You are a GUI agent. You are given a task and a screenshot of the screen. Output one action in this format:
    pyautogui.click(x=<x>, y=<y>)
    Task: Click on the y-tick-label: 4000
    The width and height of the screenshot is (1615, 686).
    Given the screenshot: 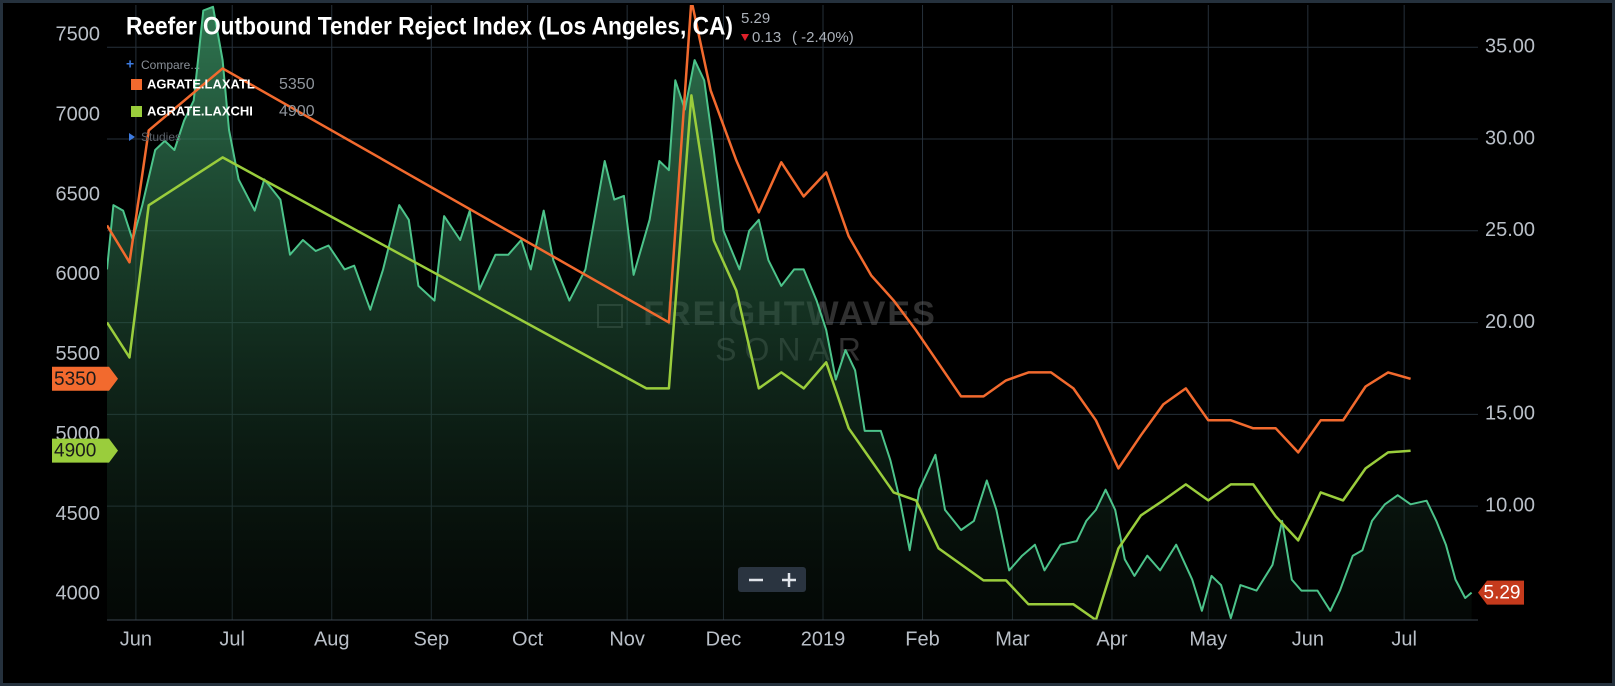 What is the action you would take?
    pyautogui.click(x=78, y=594)
    